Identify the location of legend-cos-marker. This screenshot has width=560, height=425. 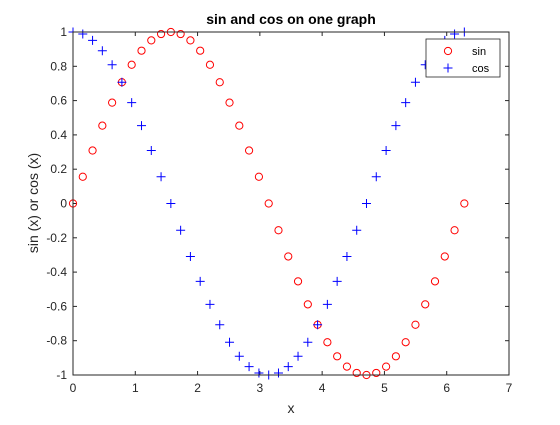
(448, 68).